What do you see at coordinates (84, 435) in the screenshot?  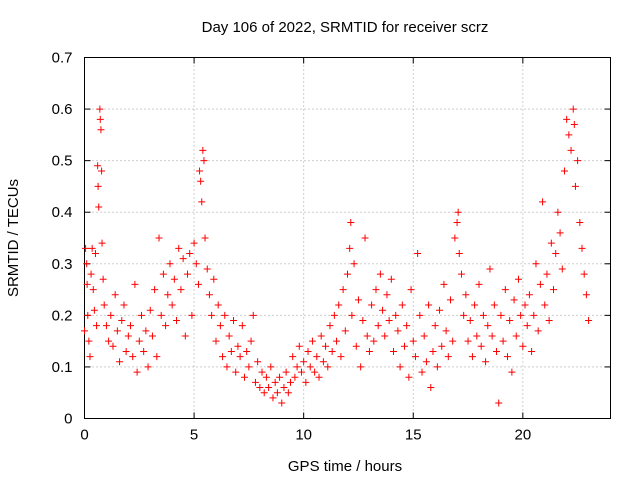 I see `x-tick-label: 0` at bounding box center [84, 435].